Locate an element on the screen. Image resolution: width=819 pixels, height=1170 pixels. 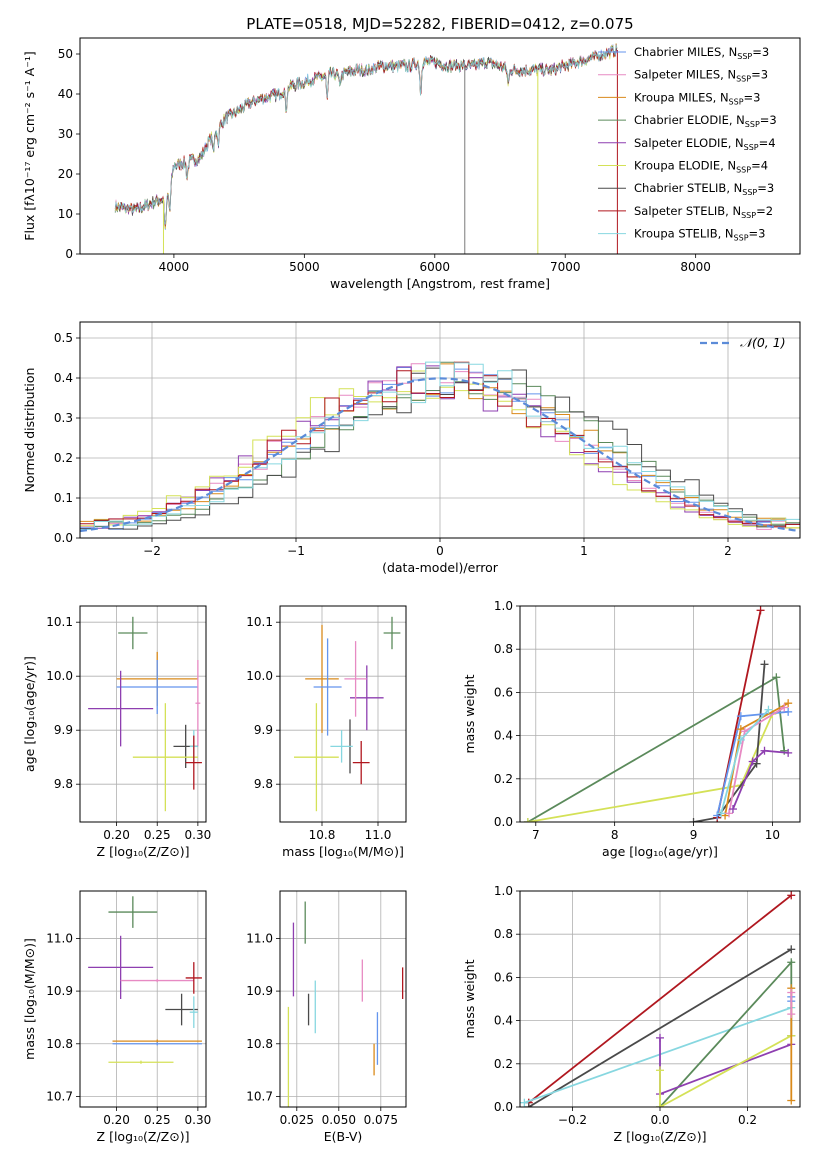
y-tick-label: 1.0 is located at coordinates (503, 891).